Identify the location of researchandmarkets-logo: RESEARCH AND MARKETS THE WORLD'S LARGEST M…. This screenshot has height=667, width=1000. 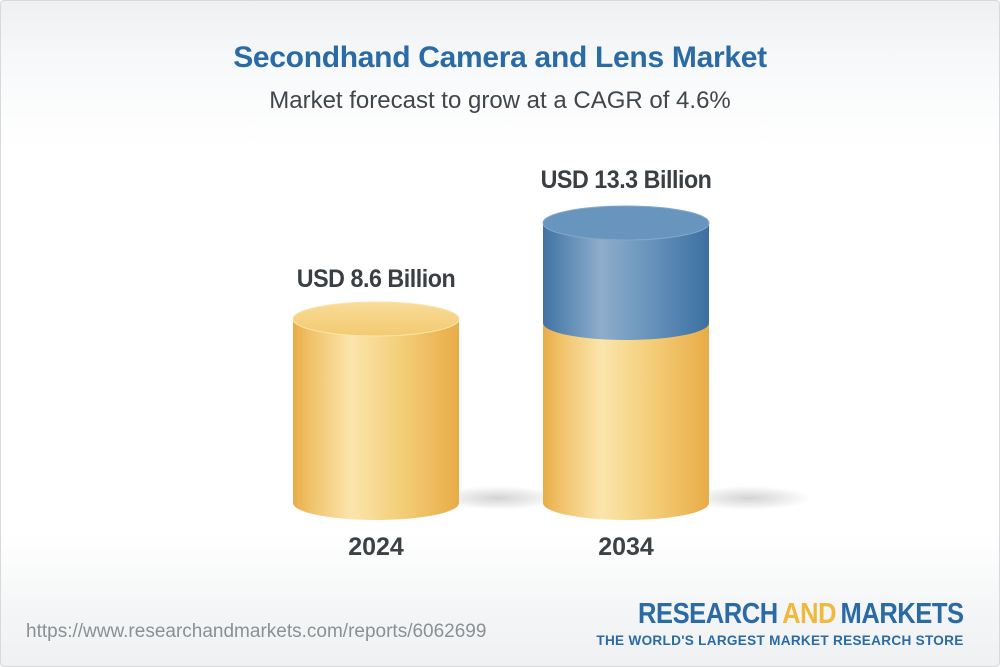
(775, 623).